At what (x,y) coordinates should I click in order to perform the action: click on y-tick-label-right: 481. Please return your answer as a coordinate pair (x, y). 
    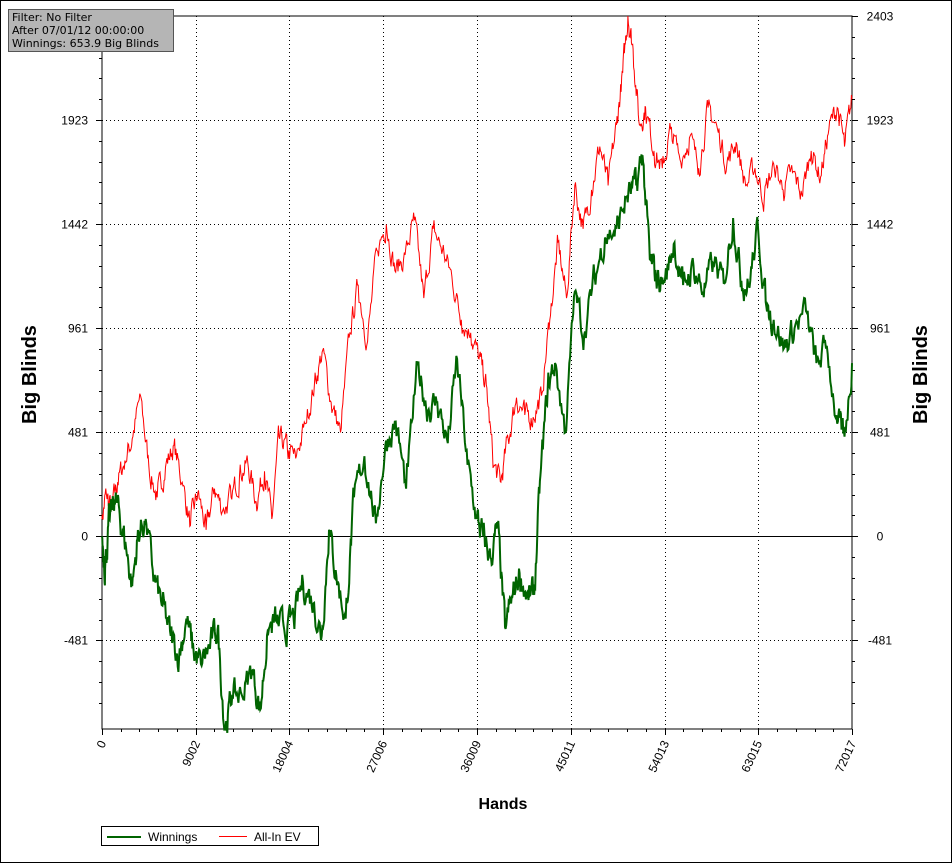
    Looking at the image, I should click on (880, 433).